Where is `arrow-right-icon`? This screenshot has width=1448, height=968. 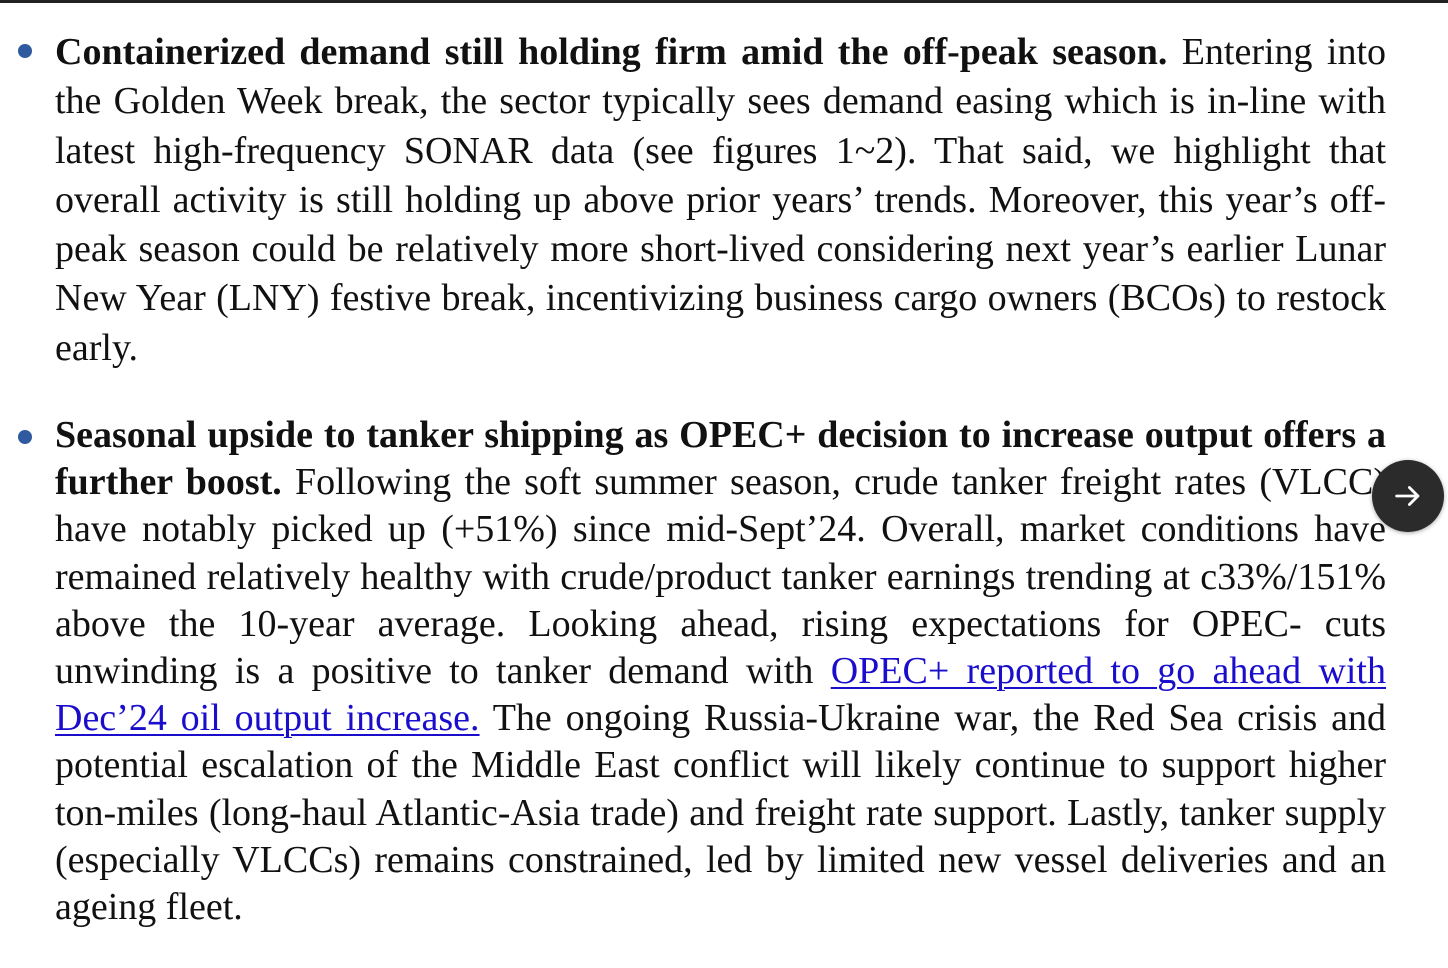
arrow-right-icon is located at coordinates (1407, 496).